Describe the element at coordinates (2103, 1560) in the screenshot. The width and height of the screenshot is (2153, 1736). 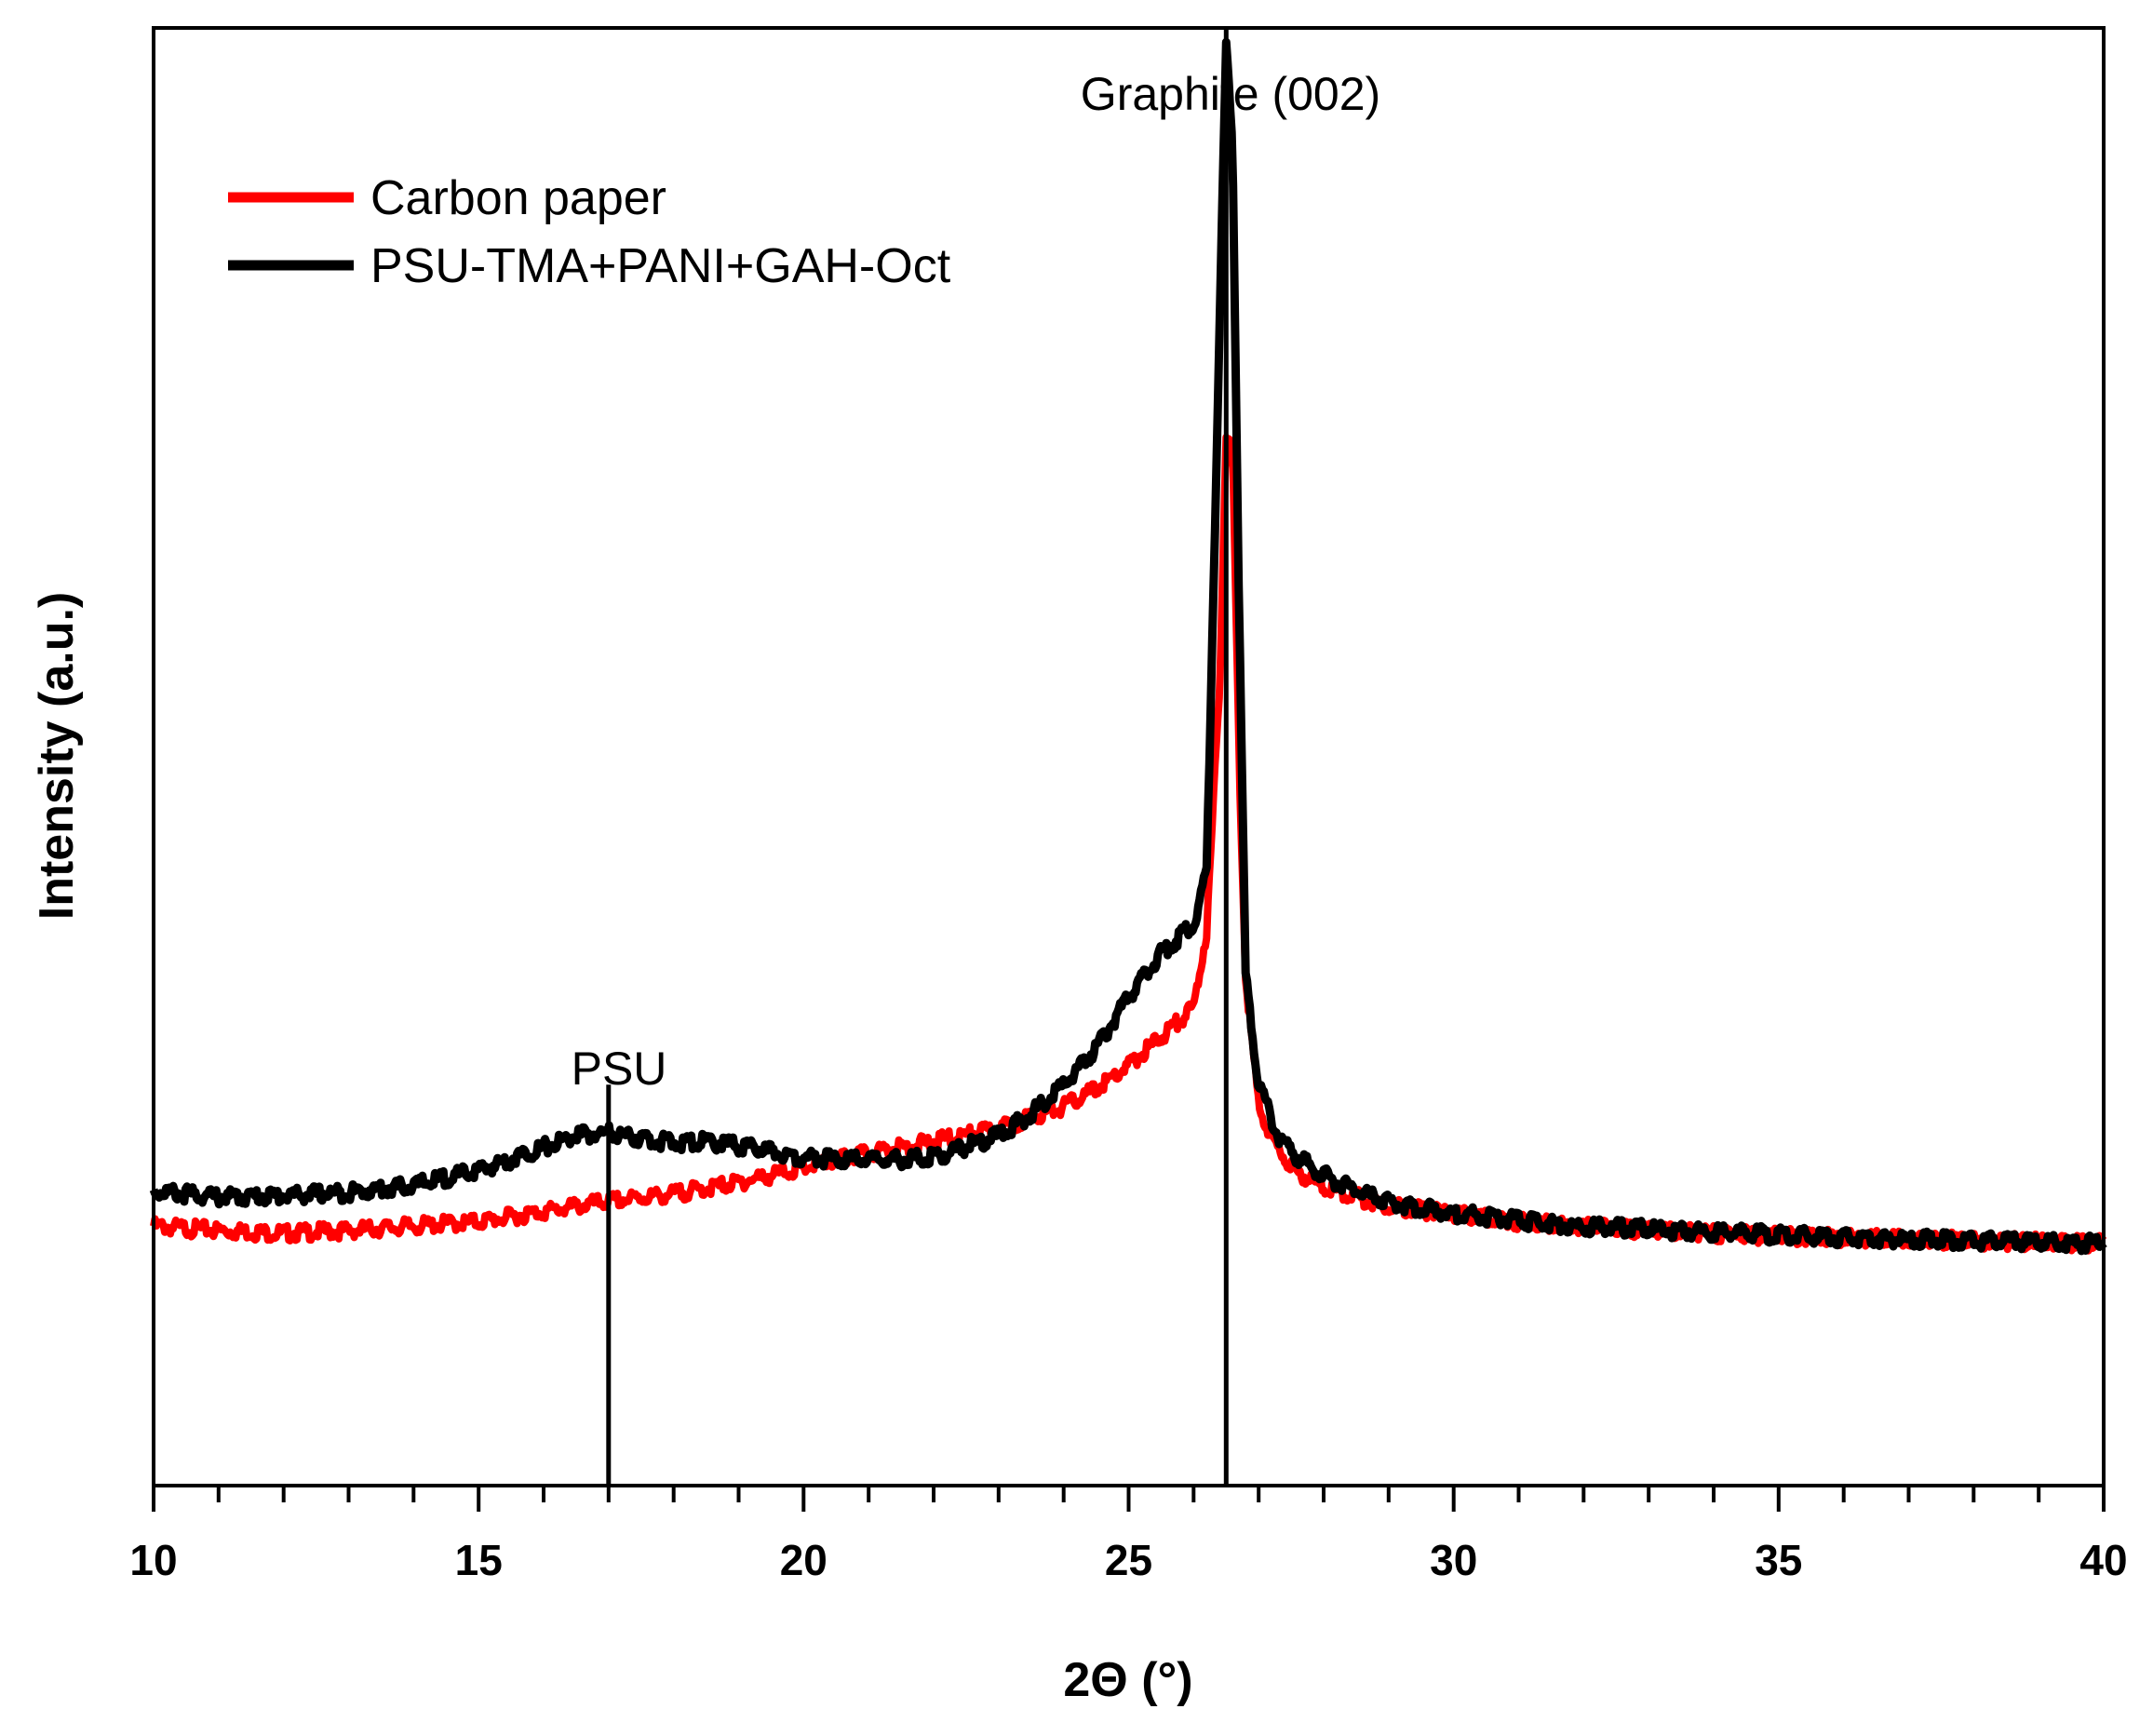
I see `x-tick-label: 40` at that location.